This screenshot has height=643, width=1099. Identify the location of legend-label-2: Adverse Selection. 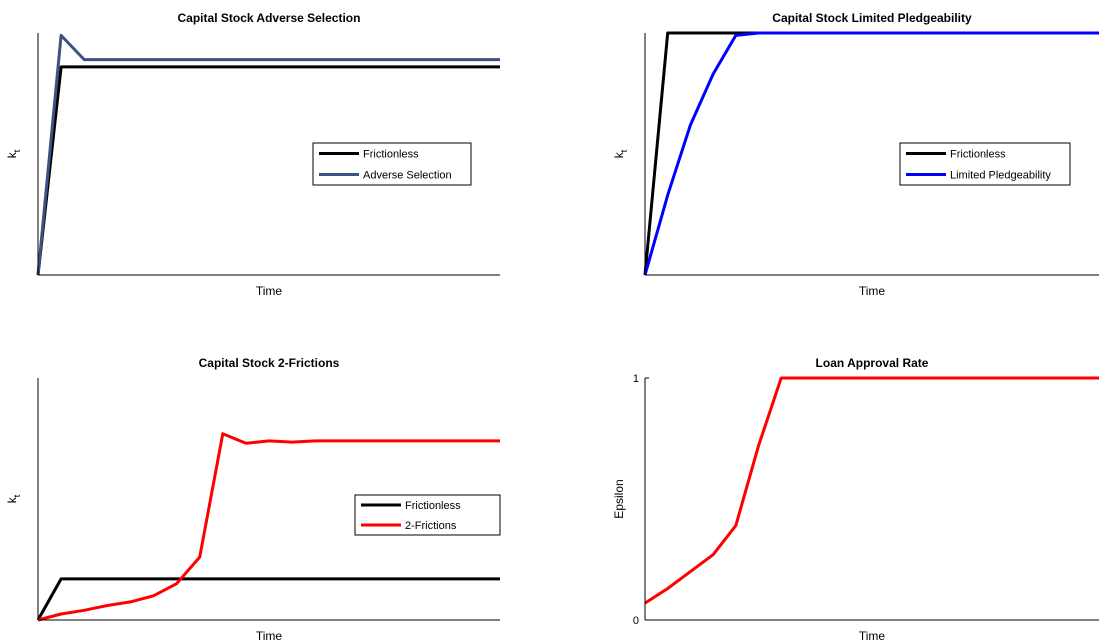
(407, 176).